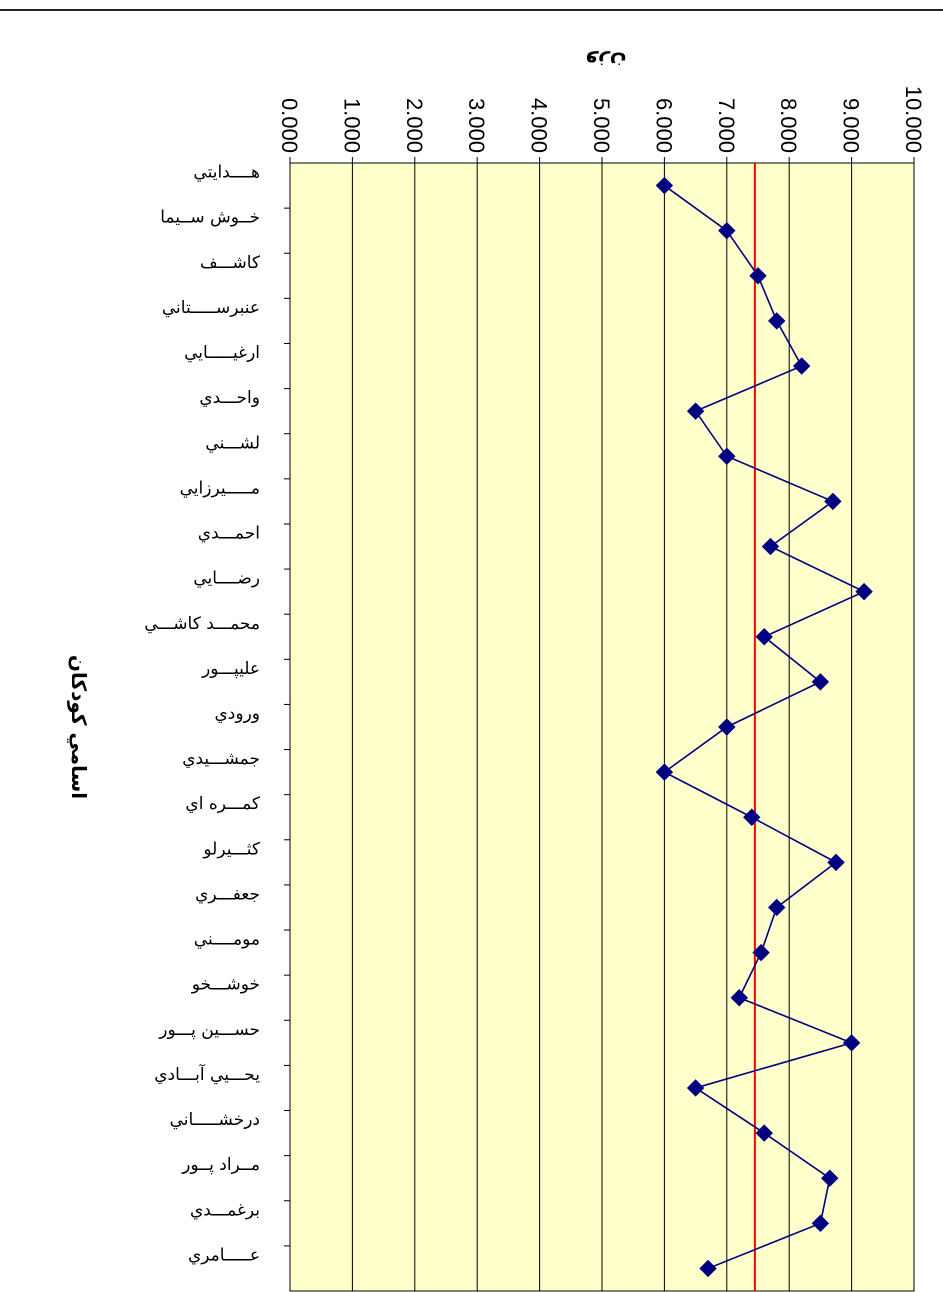  Describe the element at coordinates (209, 1030) in the screenshot. I see `category-label: حســـين پـــور` at that location.